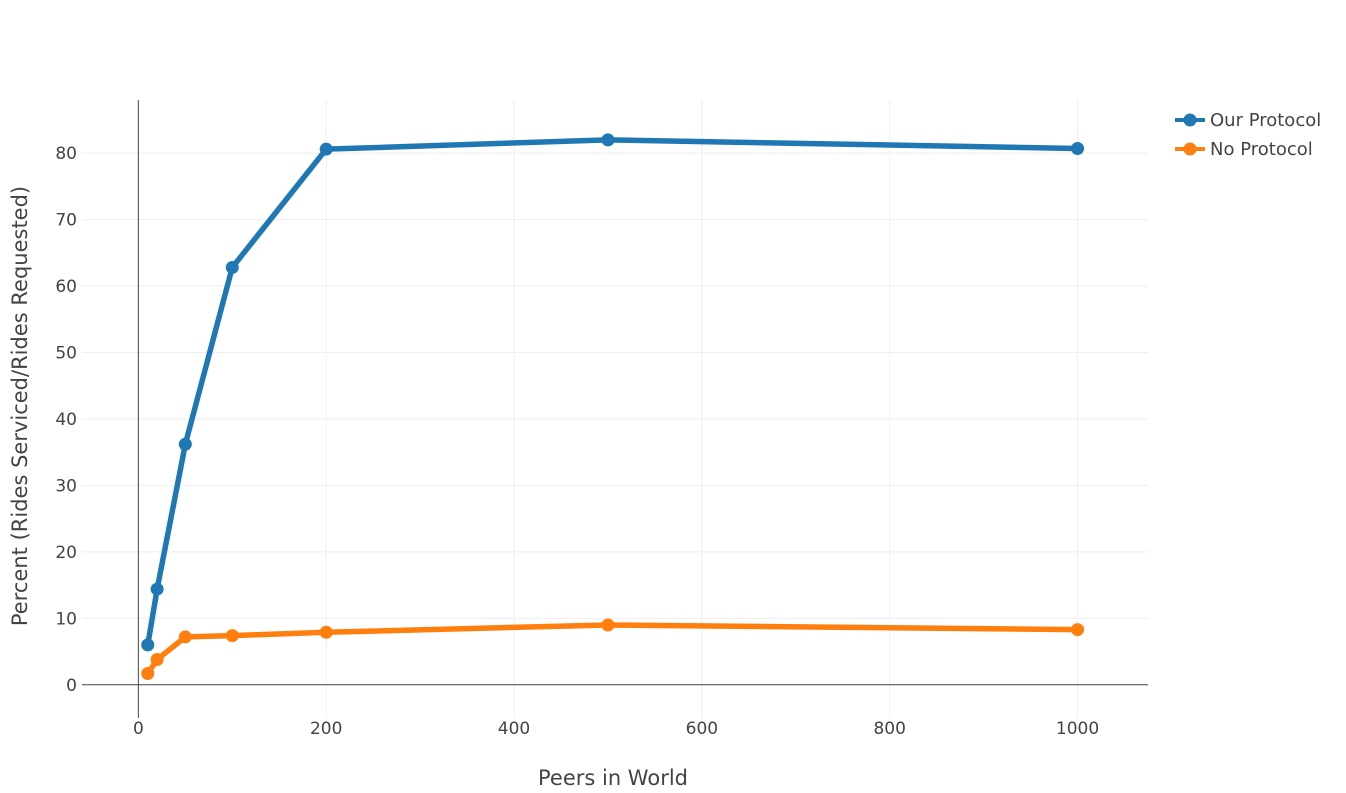 The height and width of the screenshot is (793, 1346). I want to click on y-tick-label: 30, so click(66, 486).